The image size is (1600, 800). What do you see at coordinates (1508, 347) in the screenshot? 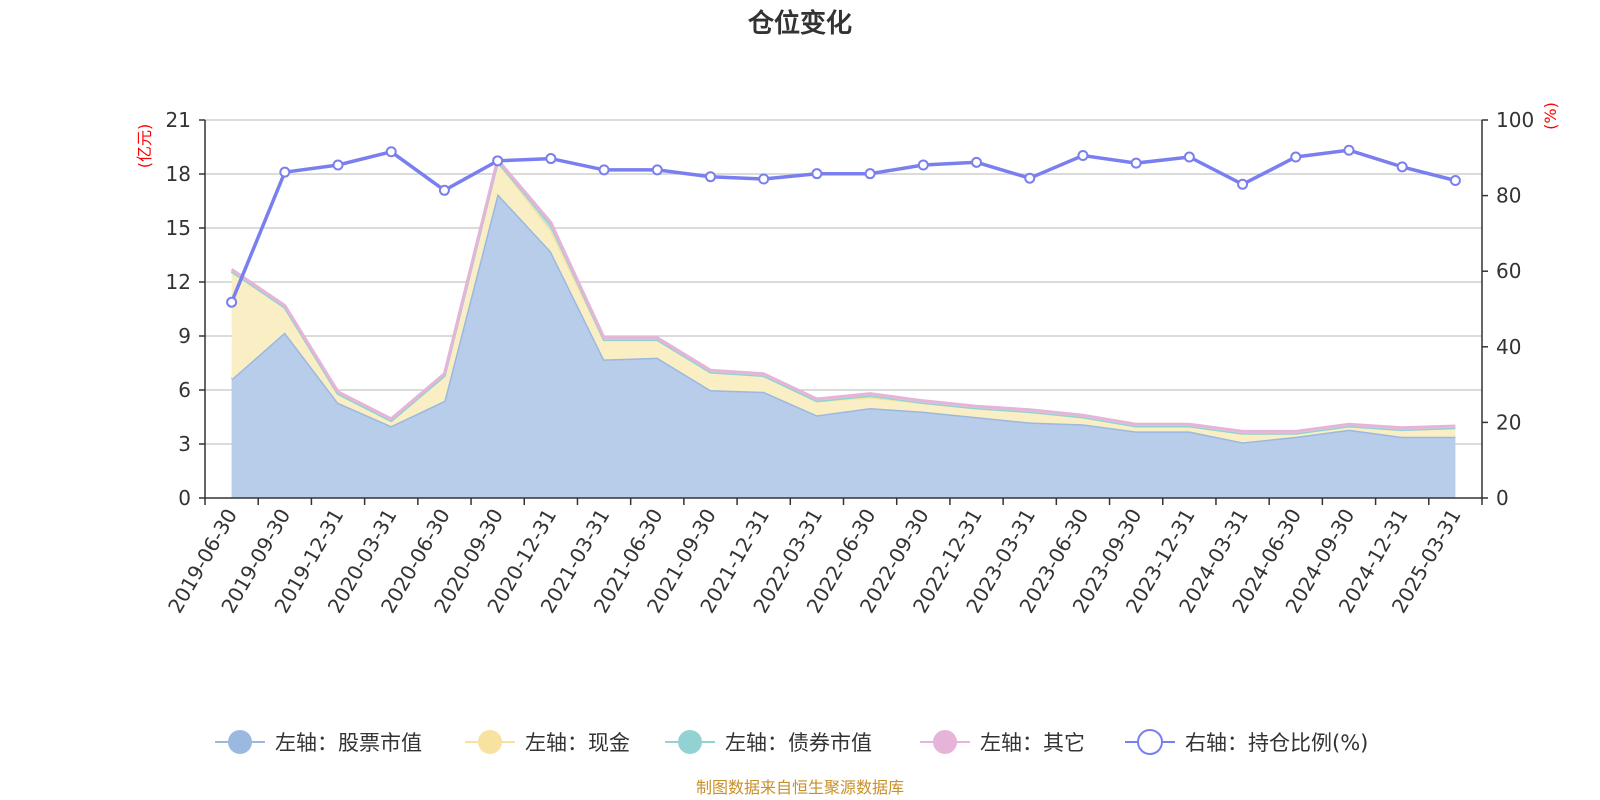
I see `right-tick-label: 40` at bounding box center [1508, 347].